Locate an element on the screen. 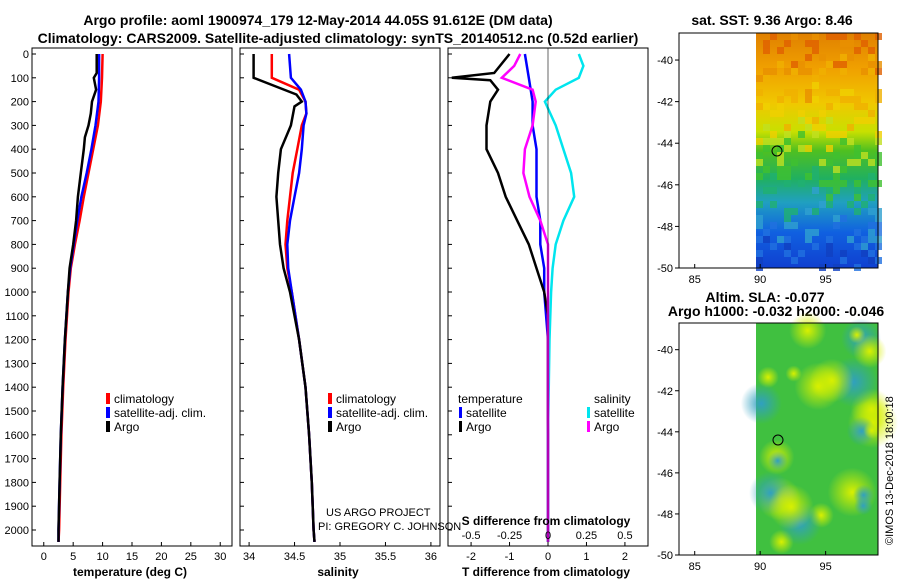  difference-line-salinity-satellite is located at coordinates (564, 297).